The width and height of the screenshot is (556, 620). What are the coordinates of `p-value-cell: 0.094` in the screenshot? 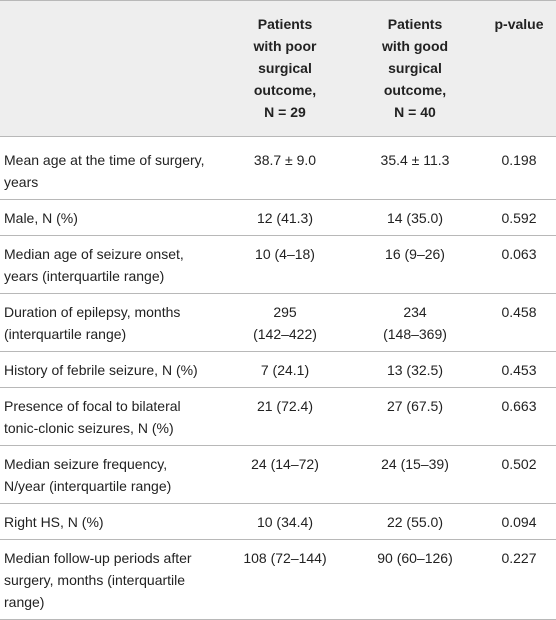 It's located at (519, 521).